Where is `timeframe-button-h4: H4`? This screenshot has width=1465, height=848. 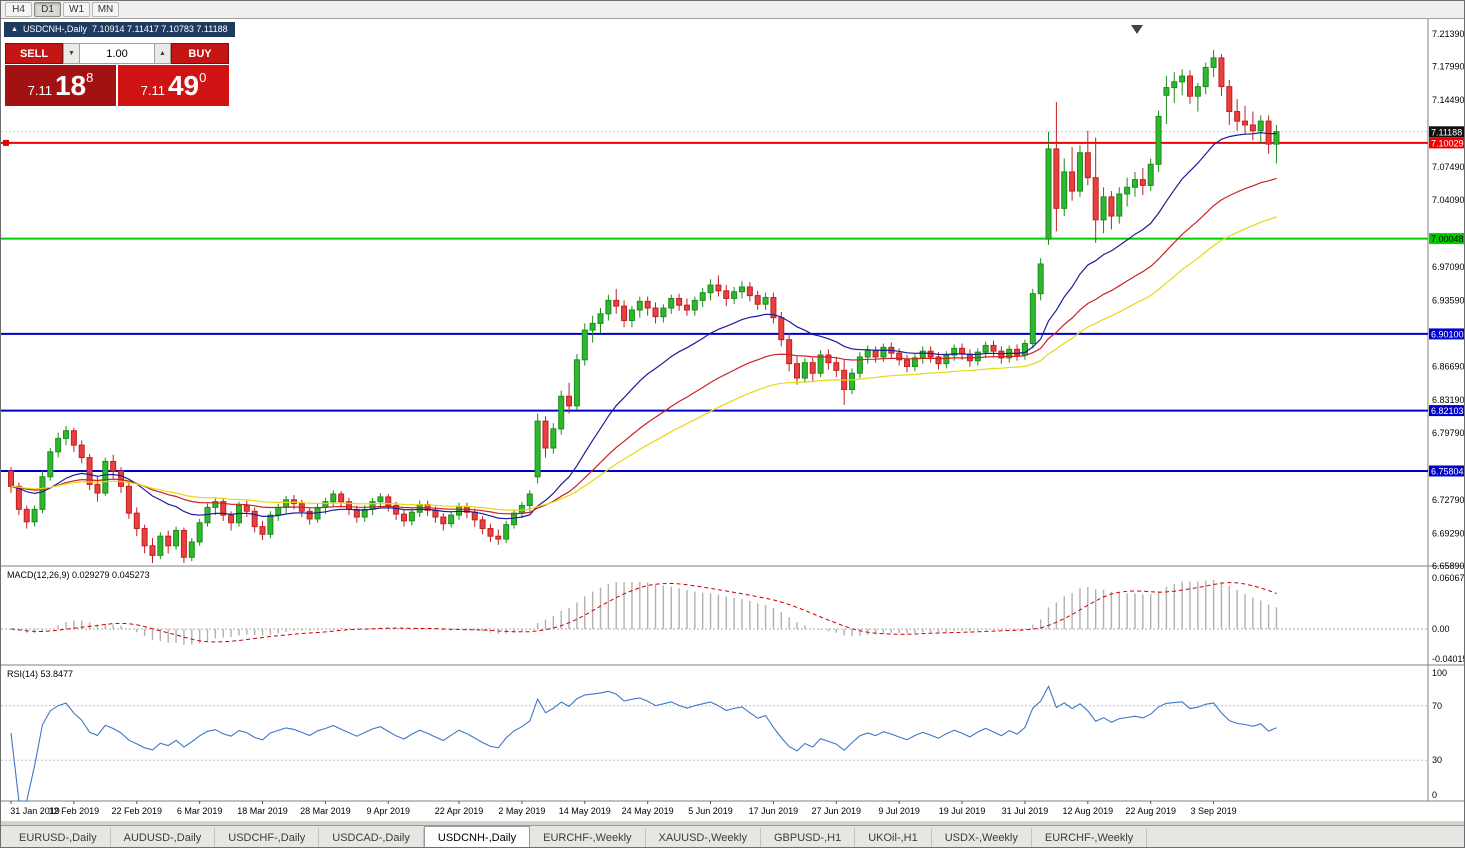
timeframe-button-h4: H4 is located at coordinates (18, 9).